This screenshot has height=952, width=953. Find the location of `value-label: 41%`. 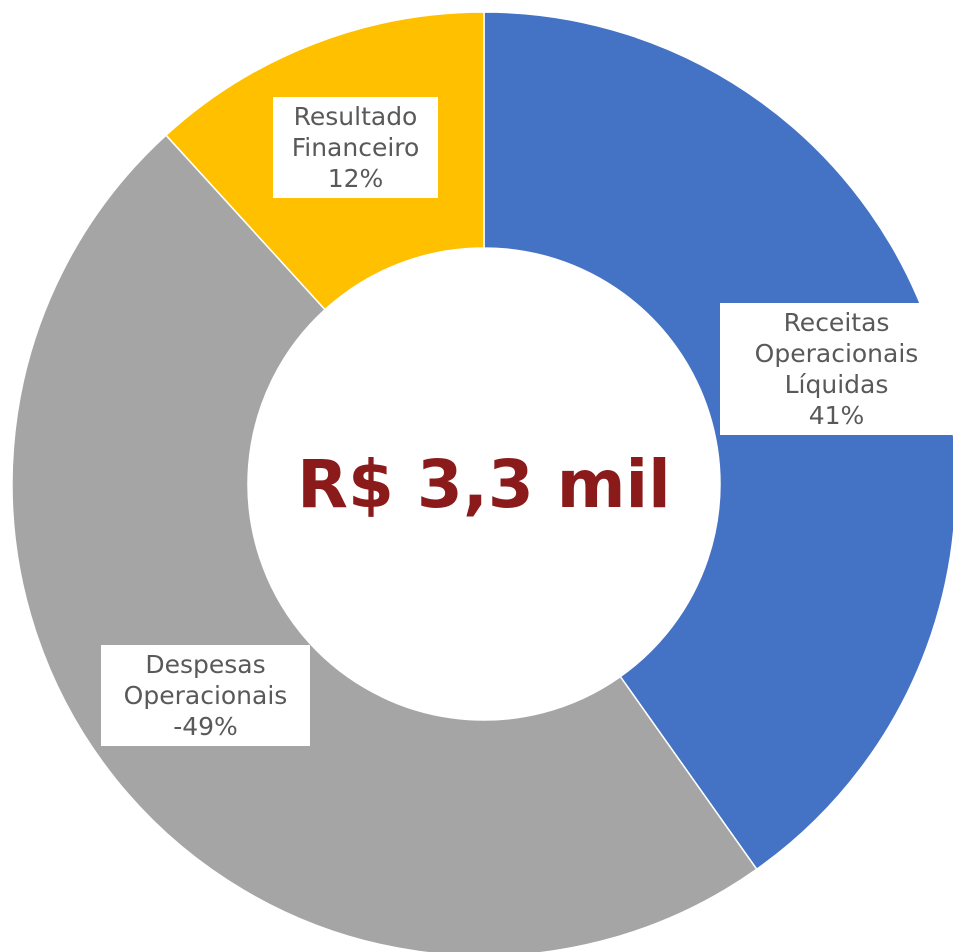

value-label: 41% is located at coordinates (836, 415).